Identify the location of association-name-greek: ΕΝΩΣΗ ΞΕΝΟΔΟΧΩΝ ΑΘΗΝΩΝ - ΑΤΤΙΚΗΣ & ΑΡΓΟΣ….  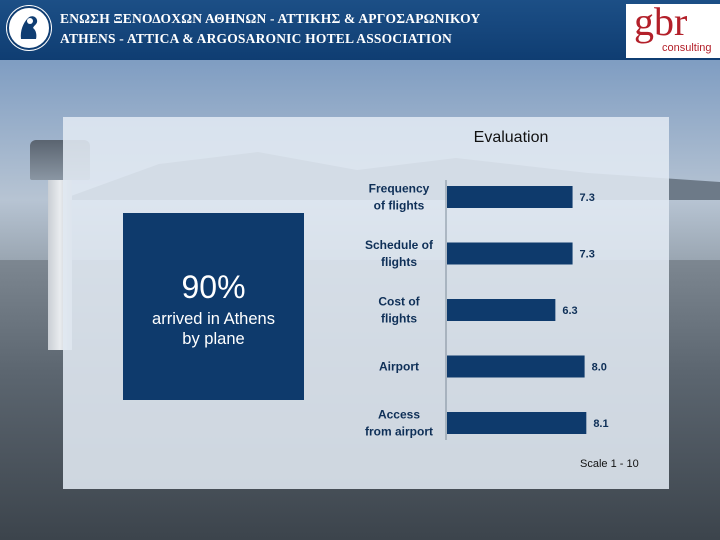
(270, 18).